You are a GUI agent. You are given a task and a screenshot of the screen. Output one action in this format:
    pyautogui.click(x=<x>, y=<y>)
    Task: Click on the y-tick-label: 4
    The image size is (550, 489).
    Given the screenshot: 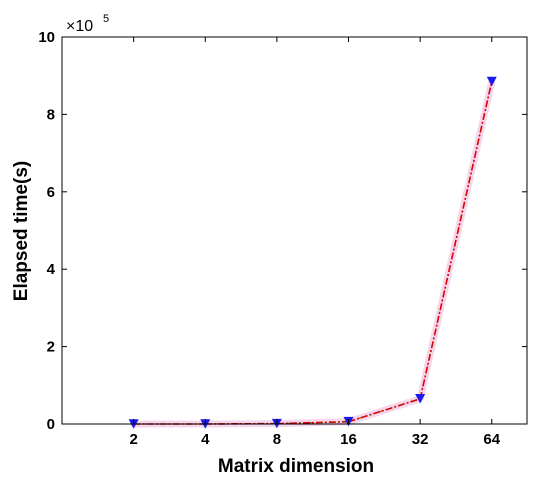 What is the action you would take?
    pyautogui.click(x=51, y=269)
    